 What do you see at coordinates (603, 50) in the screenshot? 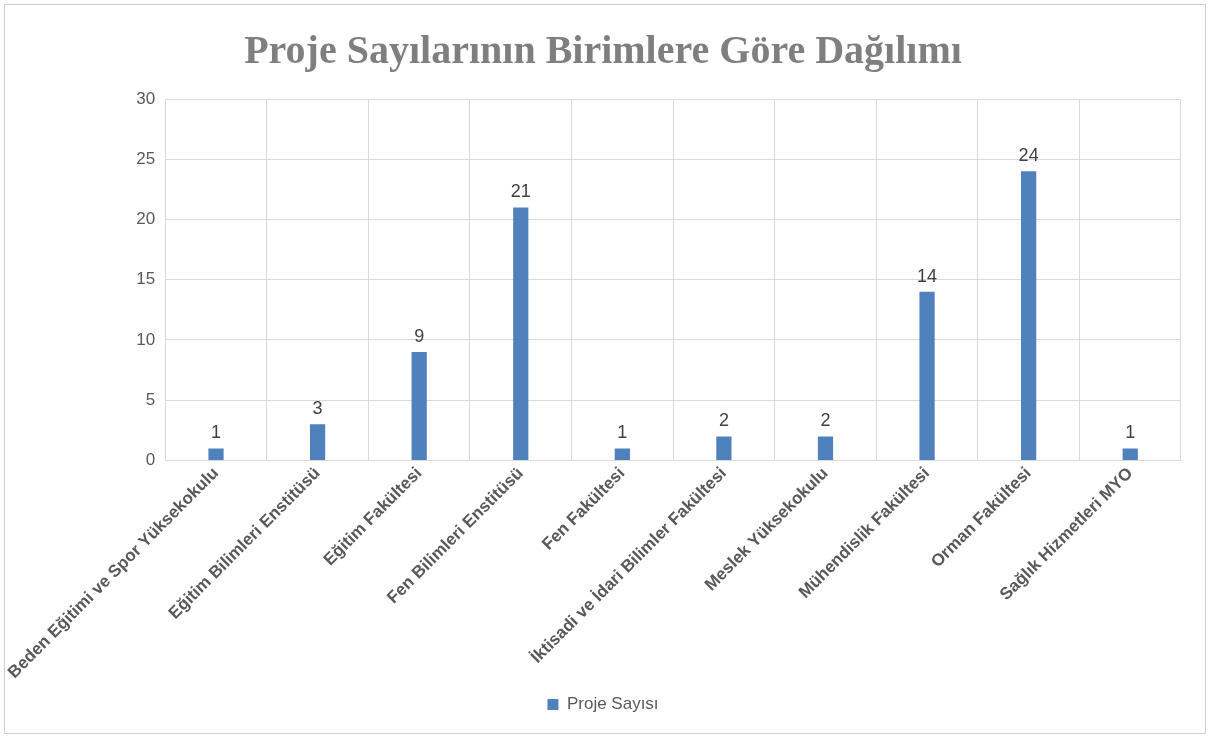
I see `chart-title: Proje Sayılarının Birimlere Göre Dağılımı` at bounding box center [603, 50].